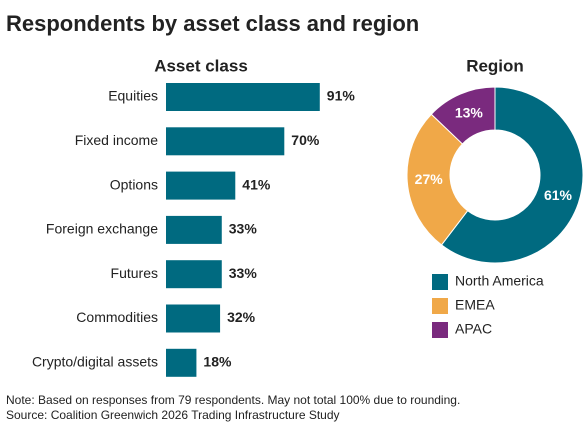 This screenshot has width=586, height=436. What do you see at coordinates (241, 317) in the screenshot?
I see `value-label: 32%` at bounding box center [241, 317].